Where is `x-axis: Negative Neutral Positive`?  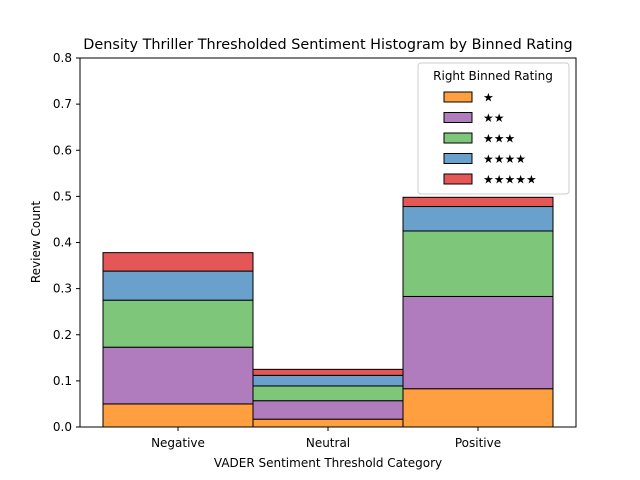 x-axis: Negative Neutral Positive is located at coordinates (326, 438).